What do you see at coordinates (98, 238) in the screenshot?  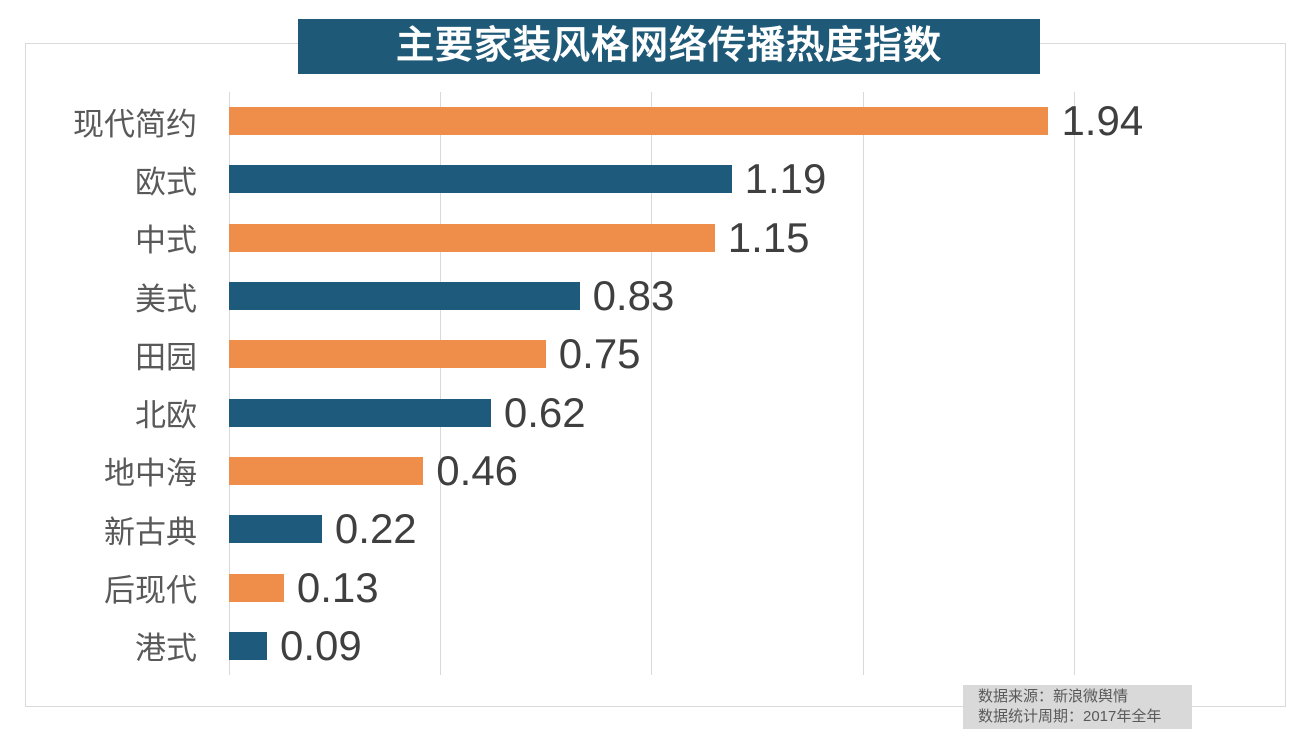 I see `category-row: 中式` at bounding box center [98, 238].